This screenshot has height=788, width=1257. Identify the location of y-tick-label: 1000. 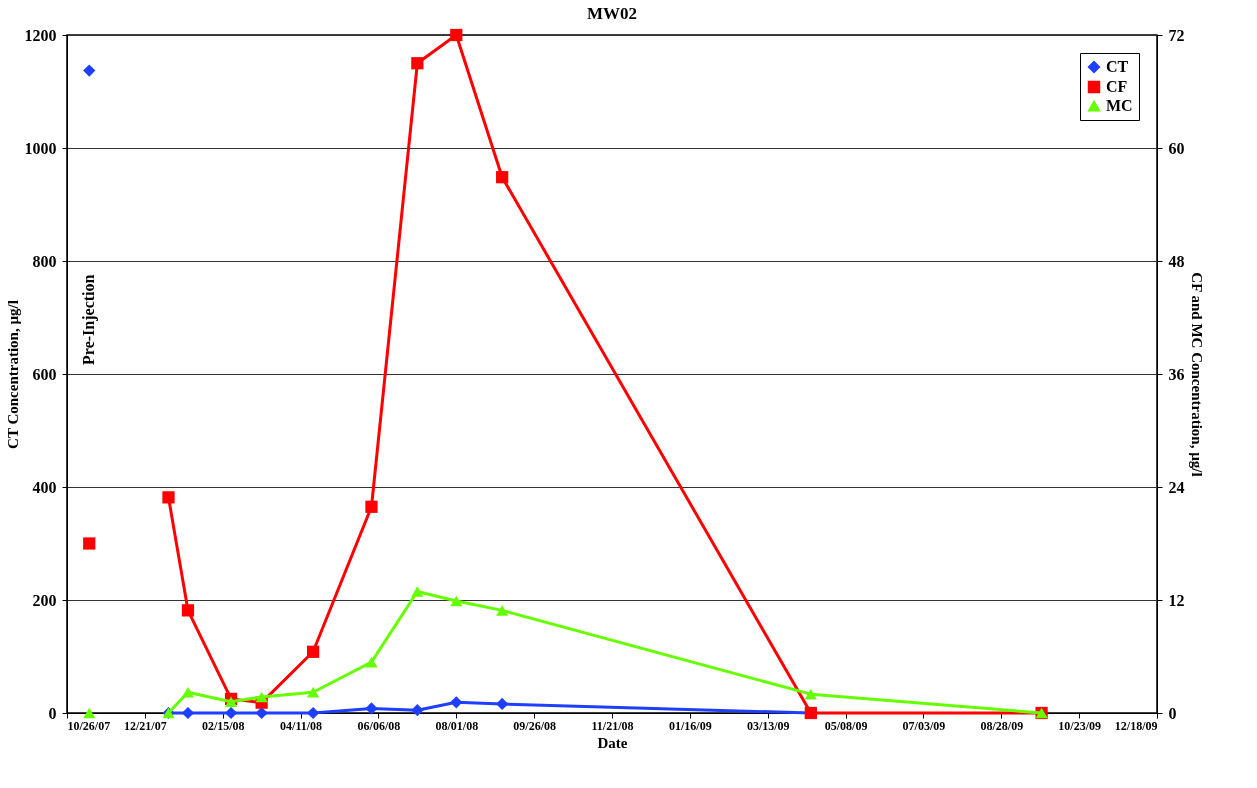
(40, 148).